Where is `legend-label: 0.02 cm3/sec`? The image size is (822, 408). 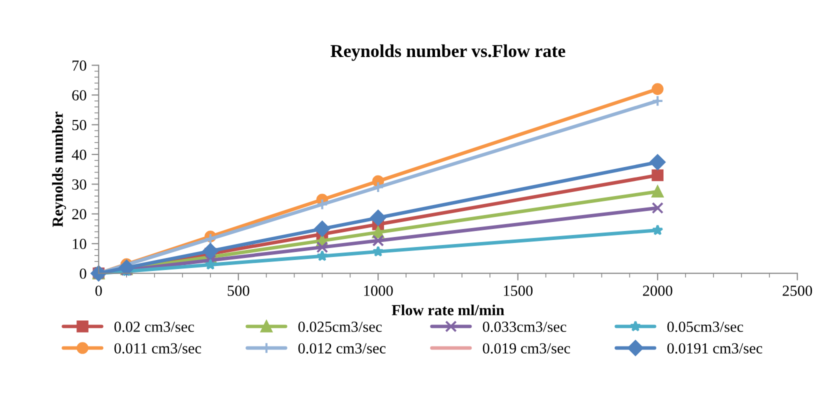 legend-label: 0.02 cm3/sec is located at coordinates (154, 327).